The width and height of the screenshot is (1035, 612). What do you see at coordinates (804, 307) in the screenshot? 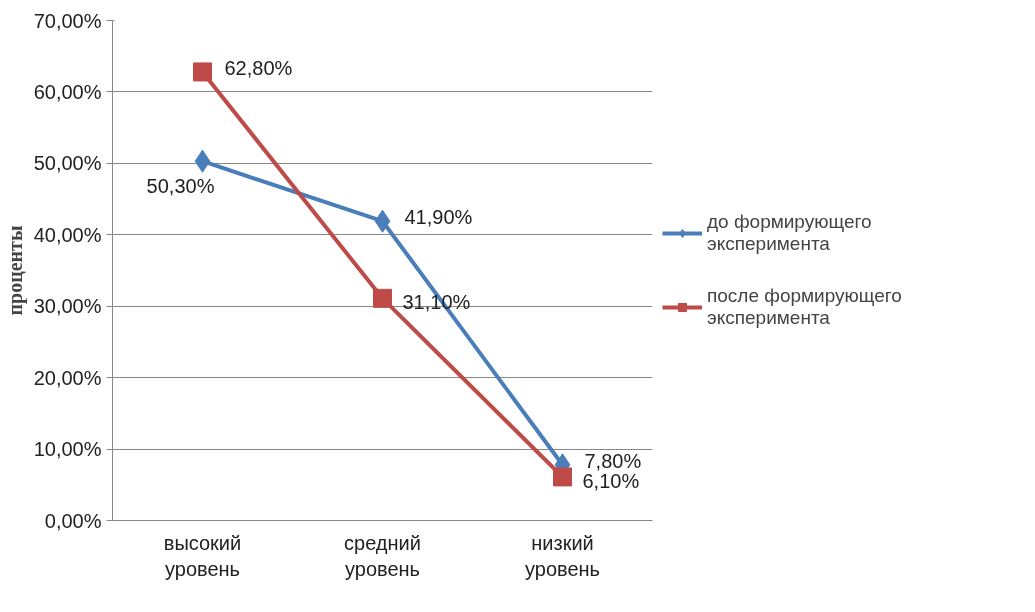
I see `legend-label: после формирующего эксперимента` at bounding box center [804, 307].